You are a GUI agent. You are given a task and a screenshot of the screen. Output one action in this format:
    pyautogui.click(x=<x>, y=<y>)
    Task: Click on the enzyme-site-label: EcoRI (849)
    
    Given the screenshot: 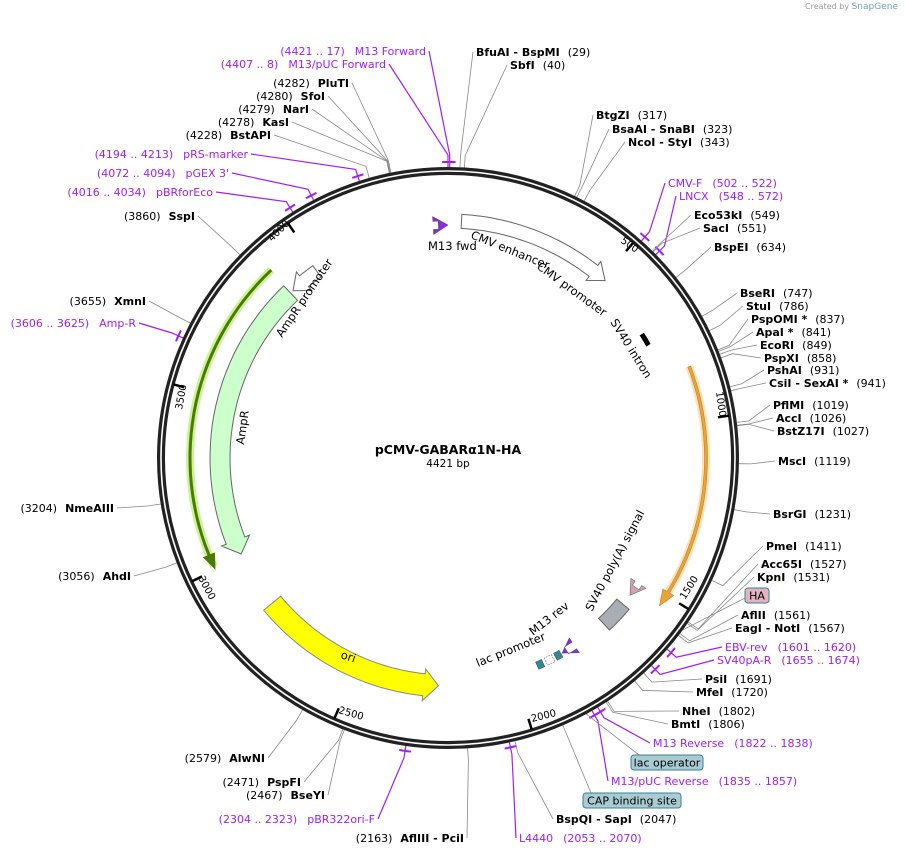 What is the action you would take?
    pyautogui.click(x=796, y=345)
    